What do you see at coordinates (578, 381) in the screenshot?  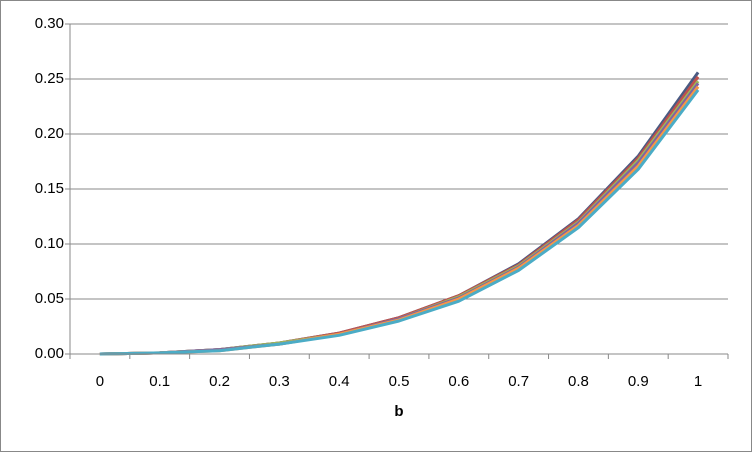 I see `x-tick-label: 0.8` at bounding box center [578, 381].